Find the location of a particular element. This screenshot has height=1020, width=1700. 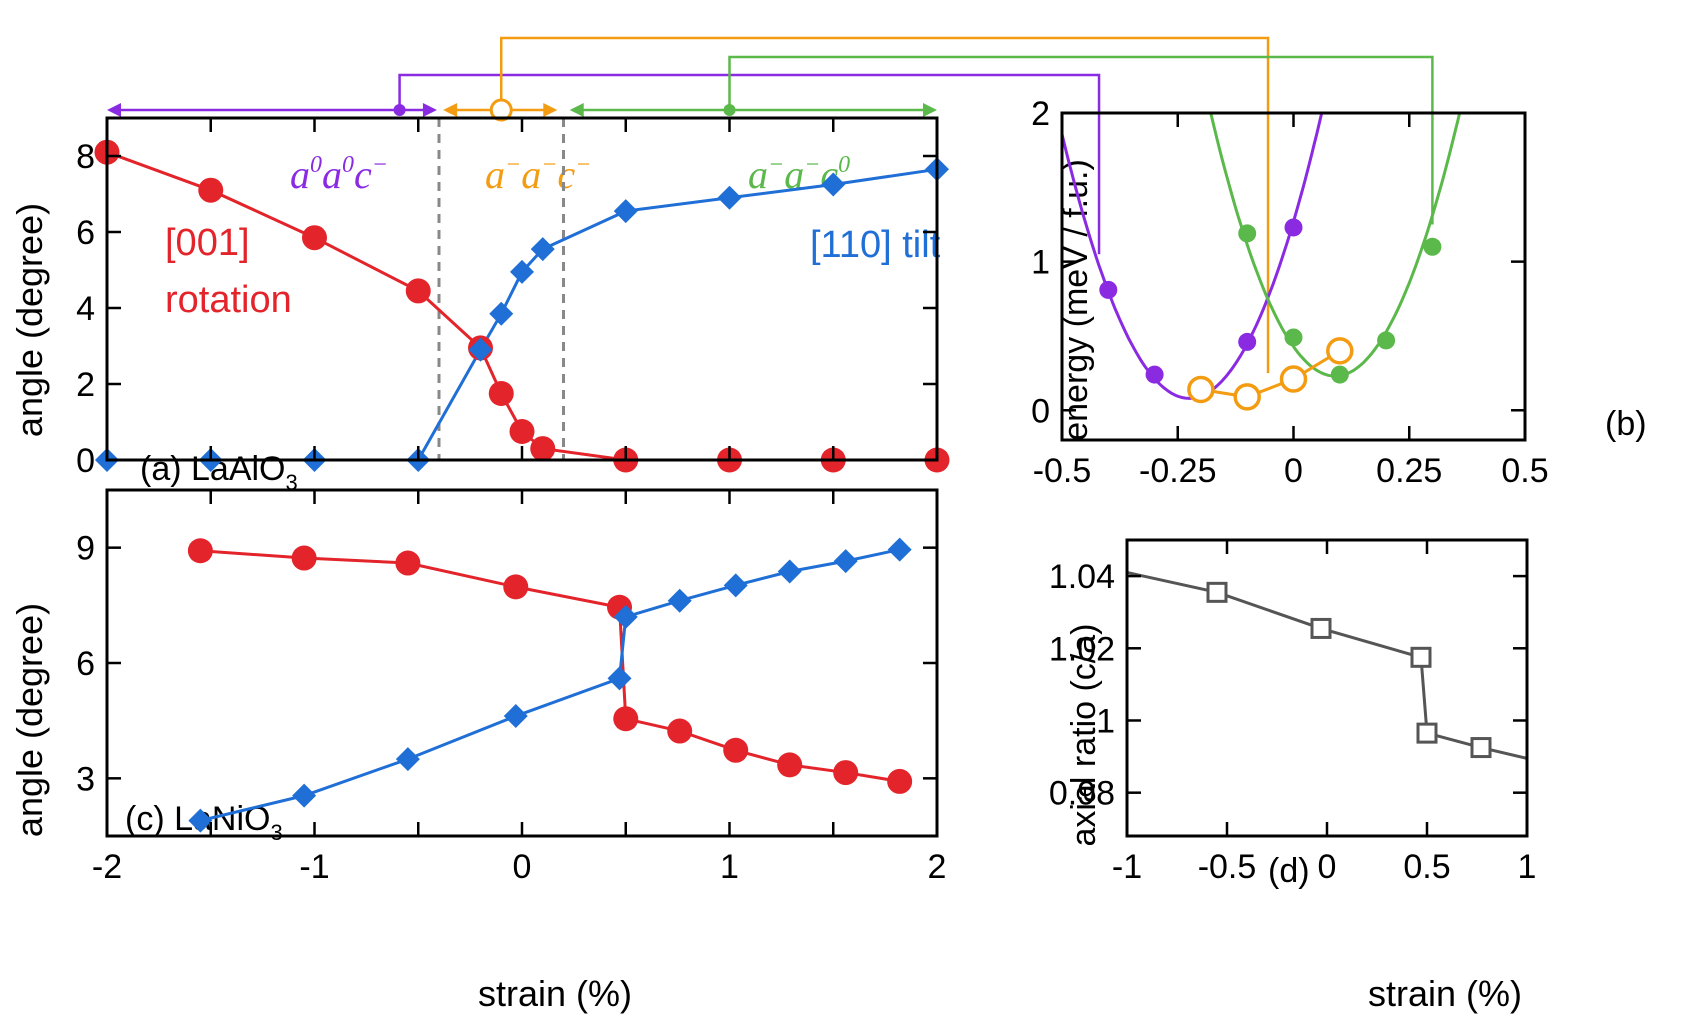

panel-b-xtick-label: -0.5 is located at coordinates (1062, 471).